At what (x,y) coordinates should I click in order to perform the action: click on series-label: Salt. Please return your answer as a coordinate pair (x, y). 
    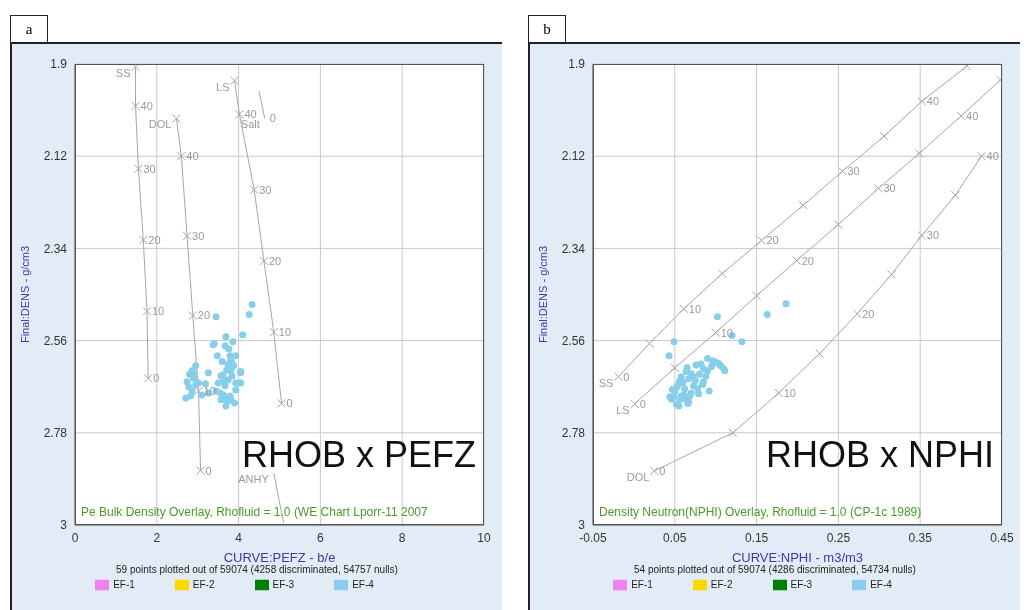
    Looking at the image, I should click on (250, 124).